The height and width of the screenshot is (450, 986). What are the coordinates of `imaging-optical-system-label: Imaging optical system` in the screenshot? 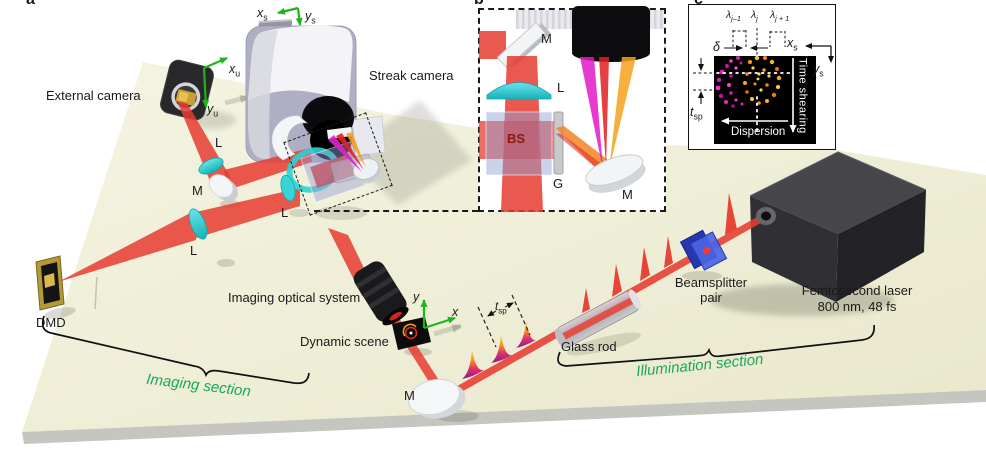 It's located at (294, 297).